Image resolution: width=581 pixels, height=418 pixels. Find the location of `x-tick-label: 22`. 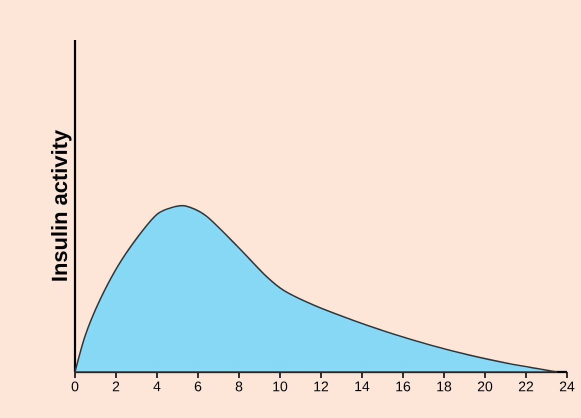

x-tick-label: 22 is located at coordinates (526, 386).